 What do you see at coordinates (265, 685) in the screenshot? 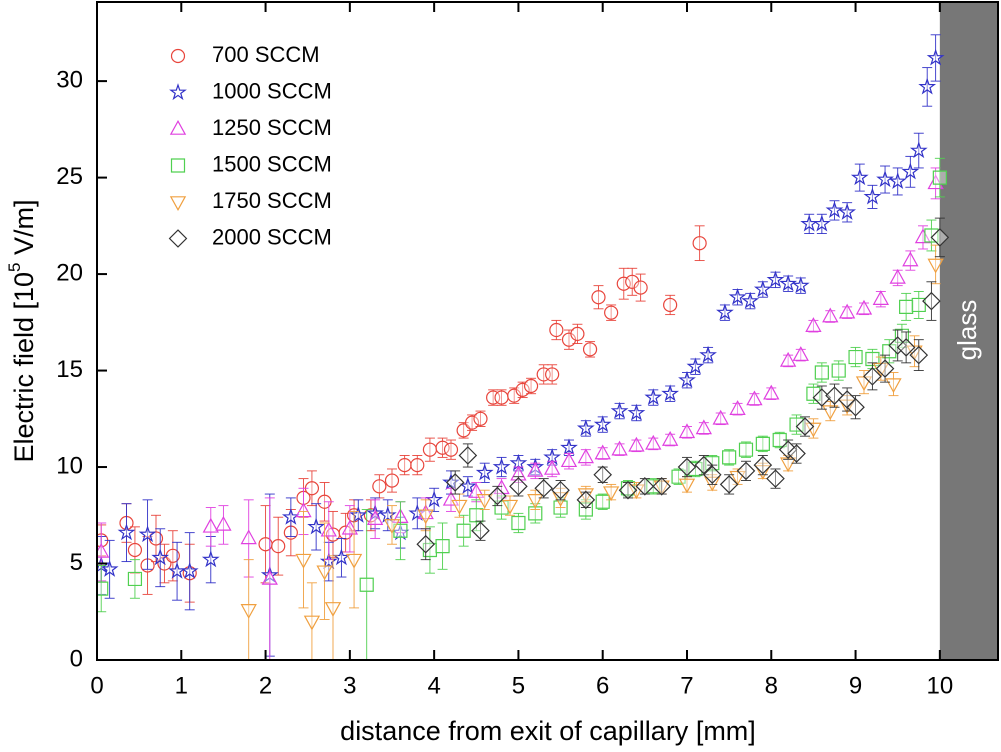
I see `x-tick-label: 2` at bounding box center [265, 685].